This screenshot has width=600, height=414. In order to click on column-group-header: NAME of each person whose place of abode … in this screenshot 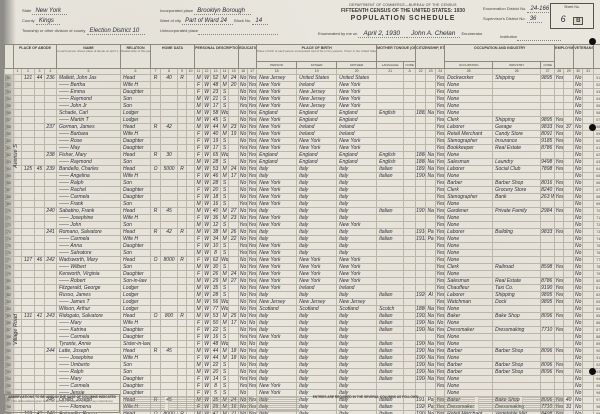, I will do `click(89, 56)`.